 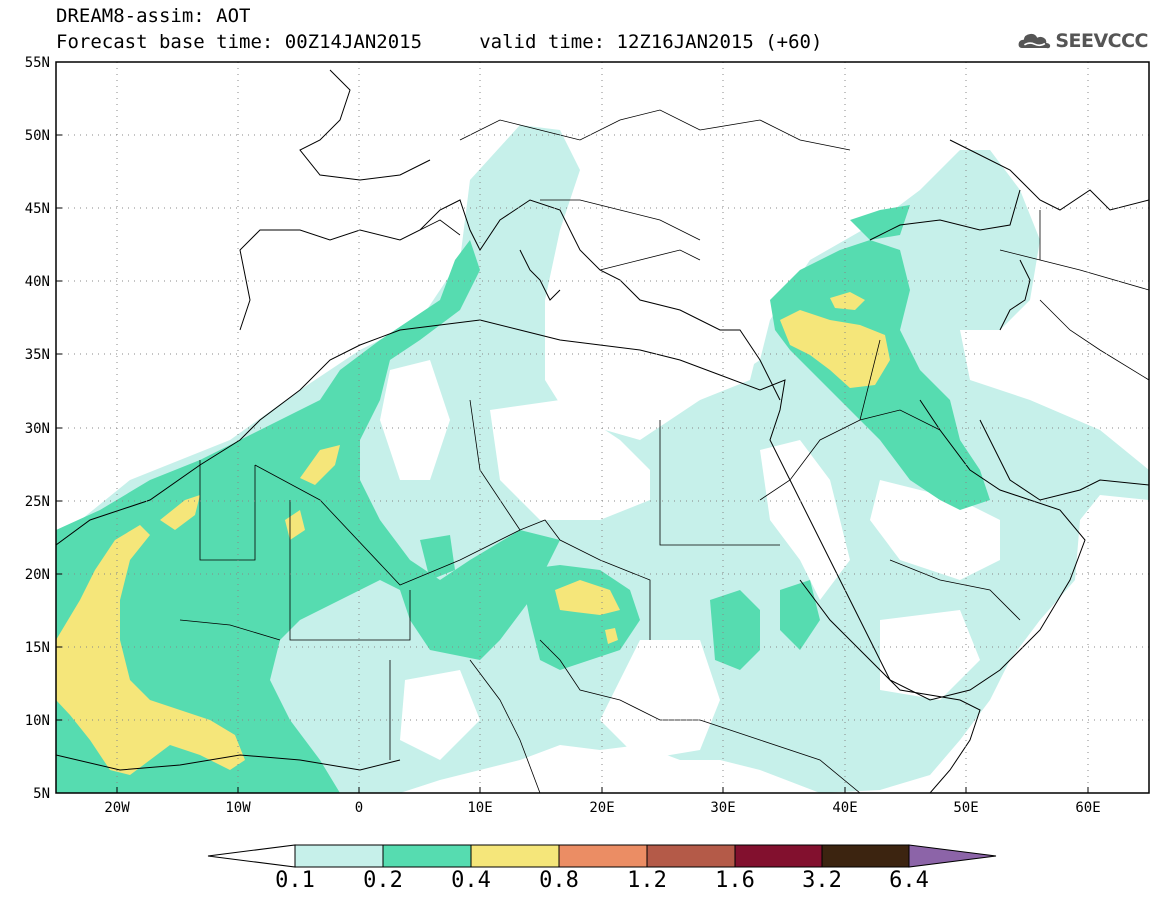 I want to click on lat-label-45n: 45N, so click(x=37, y=209).